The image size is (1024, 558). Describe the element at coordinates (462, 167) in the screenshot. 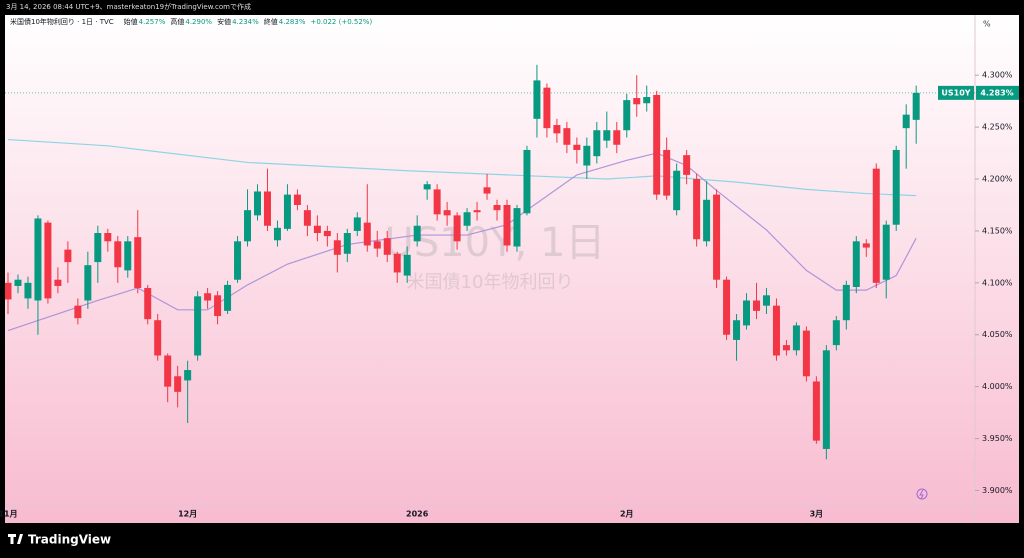

I see `moving-average` at that location.